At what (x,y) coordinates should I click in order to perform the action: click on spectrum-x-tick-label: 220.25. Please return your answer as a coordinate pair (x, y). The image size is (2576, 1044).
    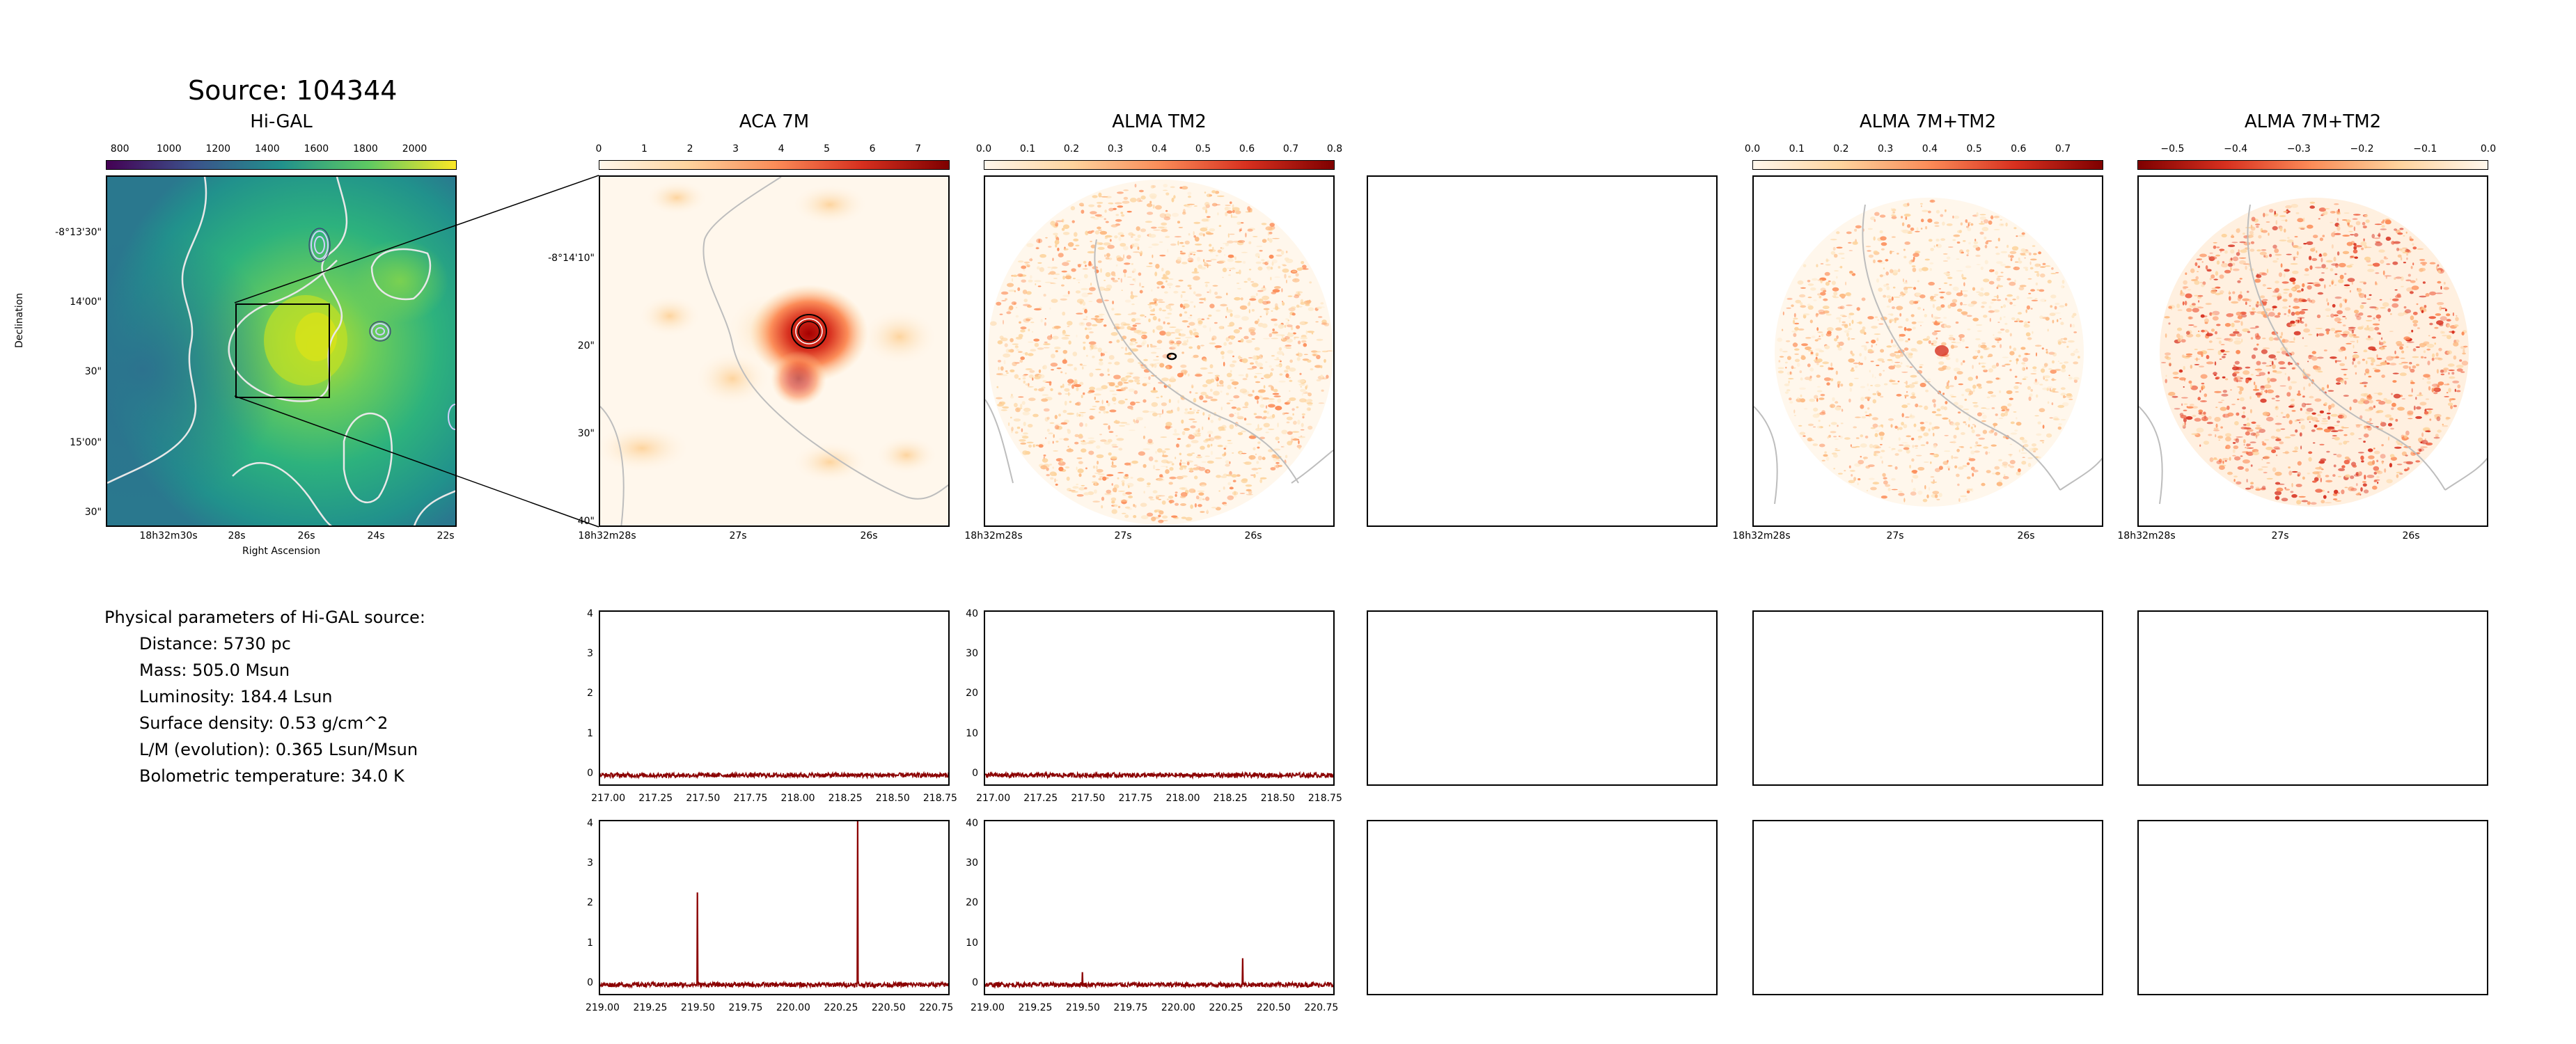
    Looking at the image, I should click on (841, 1007).